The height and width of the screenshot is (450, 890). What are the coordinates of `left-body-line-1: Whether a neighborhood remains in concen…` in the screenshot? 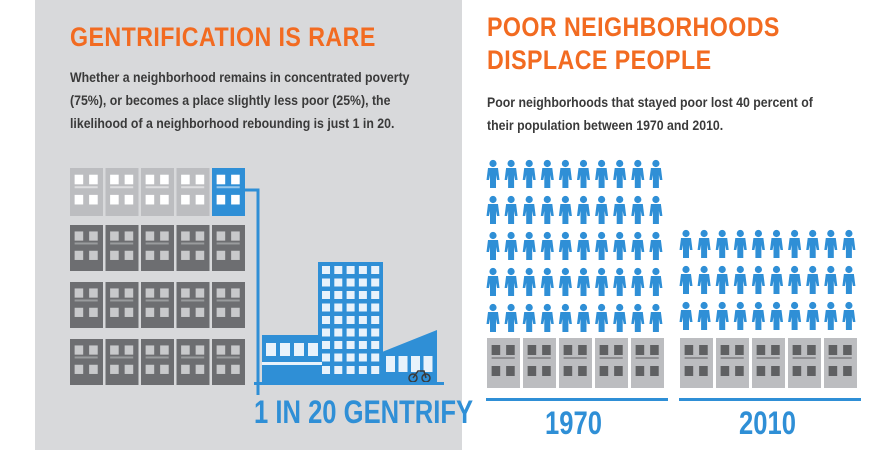 It's located at (240, 77).